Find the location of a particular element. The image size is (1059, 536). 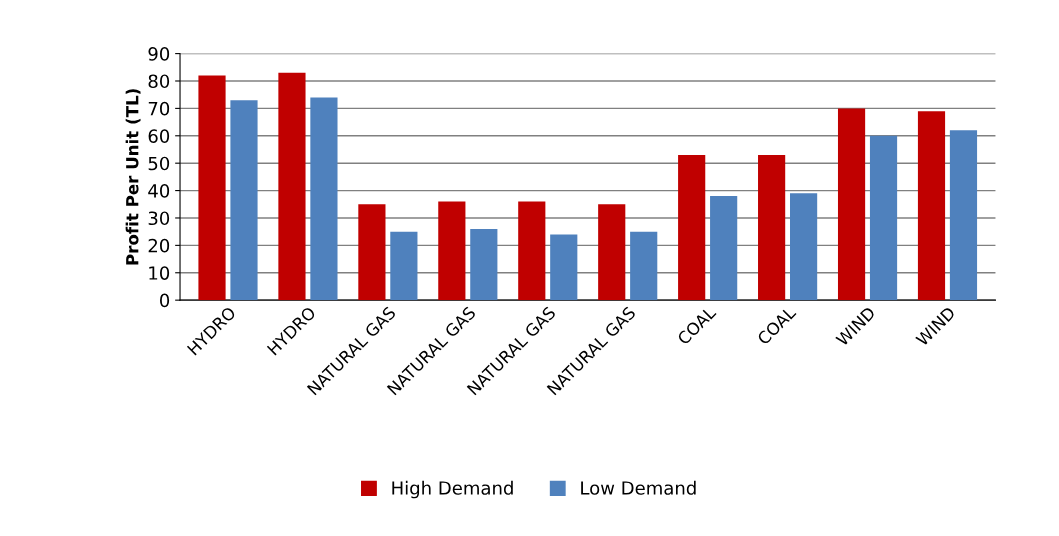

y-tick-label: 0 is located at coordinates (165, 300).